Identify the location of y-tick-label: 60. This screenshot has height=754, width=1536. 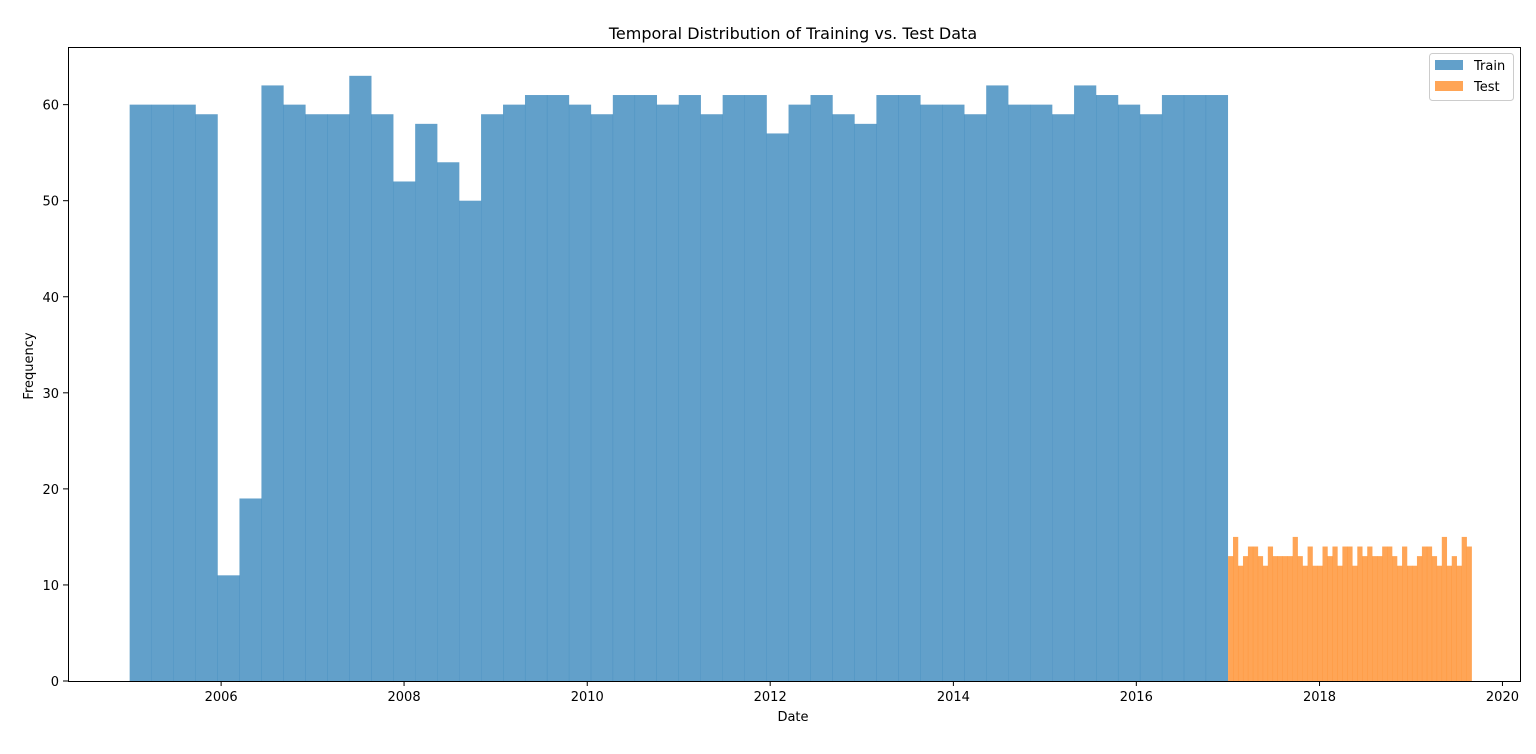
(50, 106).